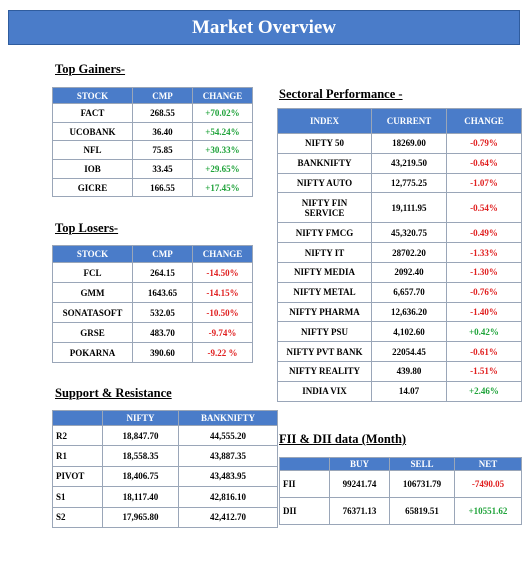 This screenshot has height=573, width=529. Describe the element at coordinates (228, 476) in the screenshot. I see `cell: 43,483.95` at that location.